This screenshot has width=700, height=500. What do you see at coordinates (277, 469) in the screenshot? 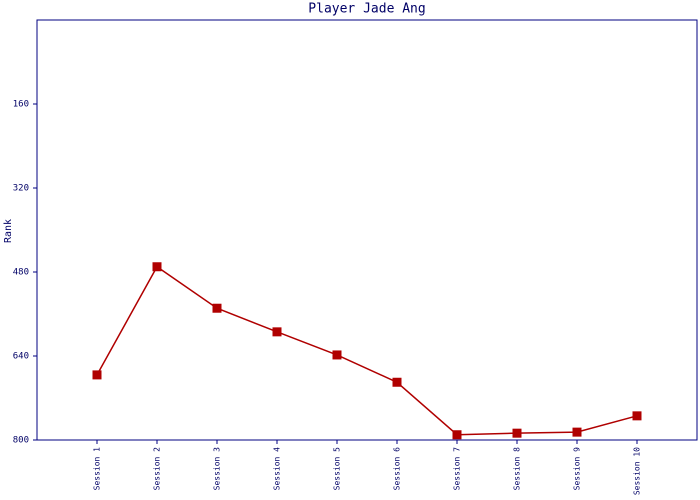
I see `x-tick-label: Session 4` at bounding box center [277, 469].